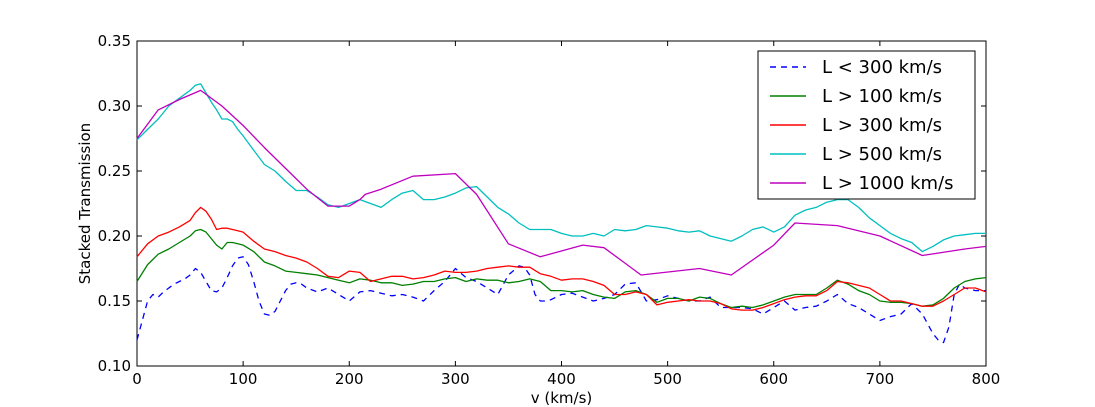 The image size is (1095, 407). Describe the element at coordinates (667, 379) in the screenshot. I see `x-tick-label: 500` at that location.